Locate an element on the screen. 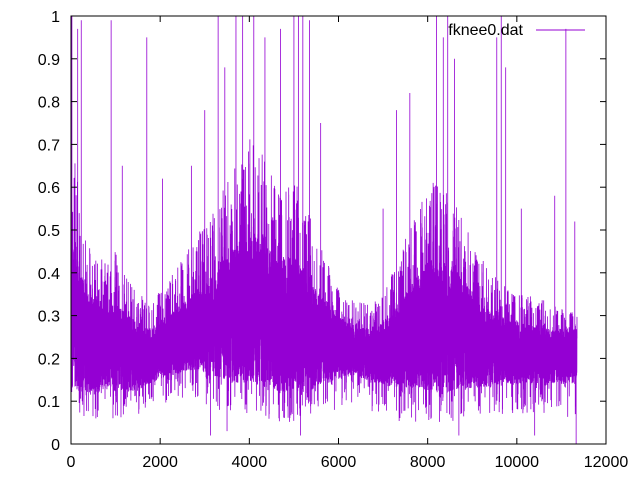 This screenshot has height=480, width=640. x-tick-label: 12000 is located at coordinates (606, 462).